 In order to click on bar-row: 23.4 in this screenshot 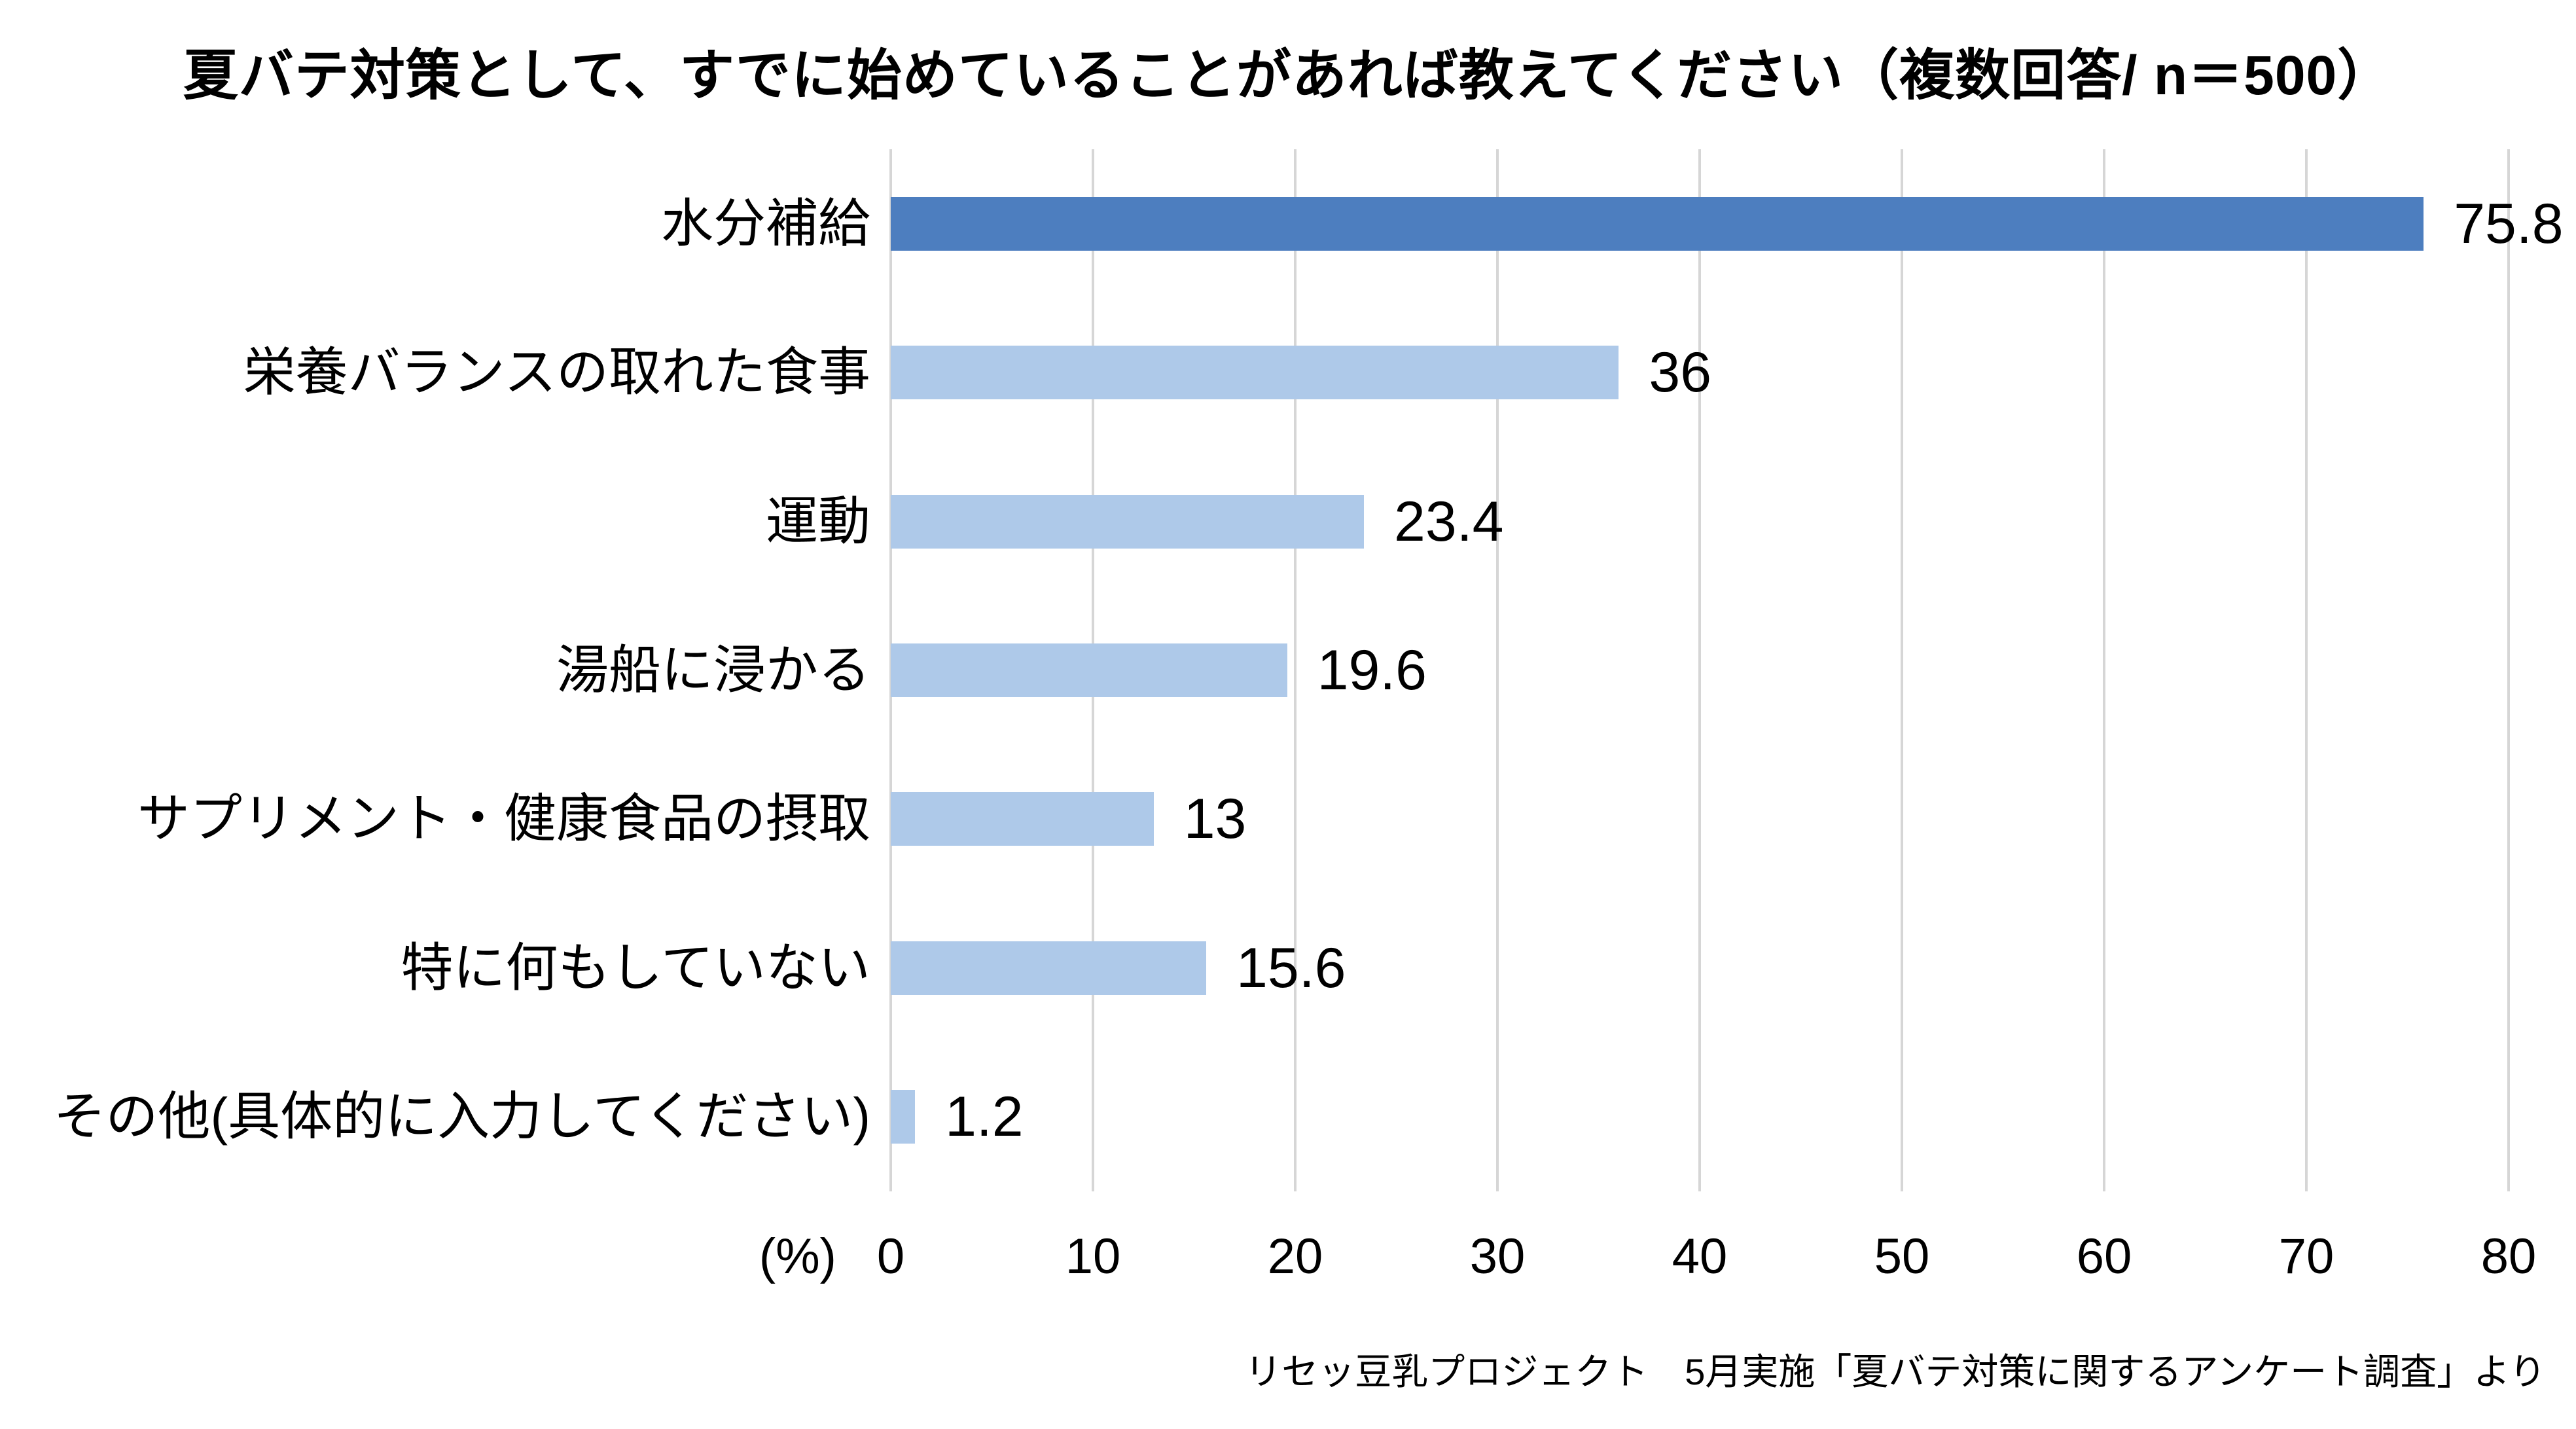, I will do `click(1700, 521)`.